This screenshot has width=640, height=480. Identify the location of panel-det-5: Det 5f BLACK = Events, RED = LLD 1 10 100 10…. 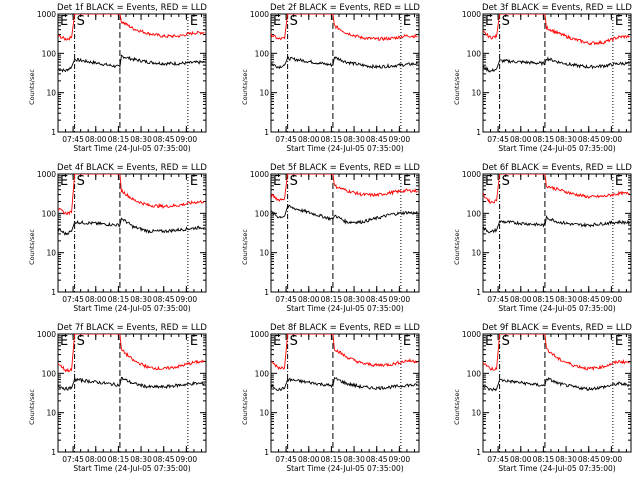
(330, 238).